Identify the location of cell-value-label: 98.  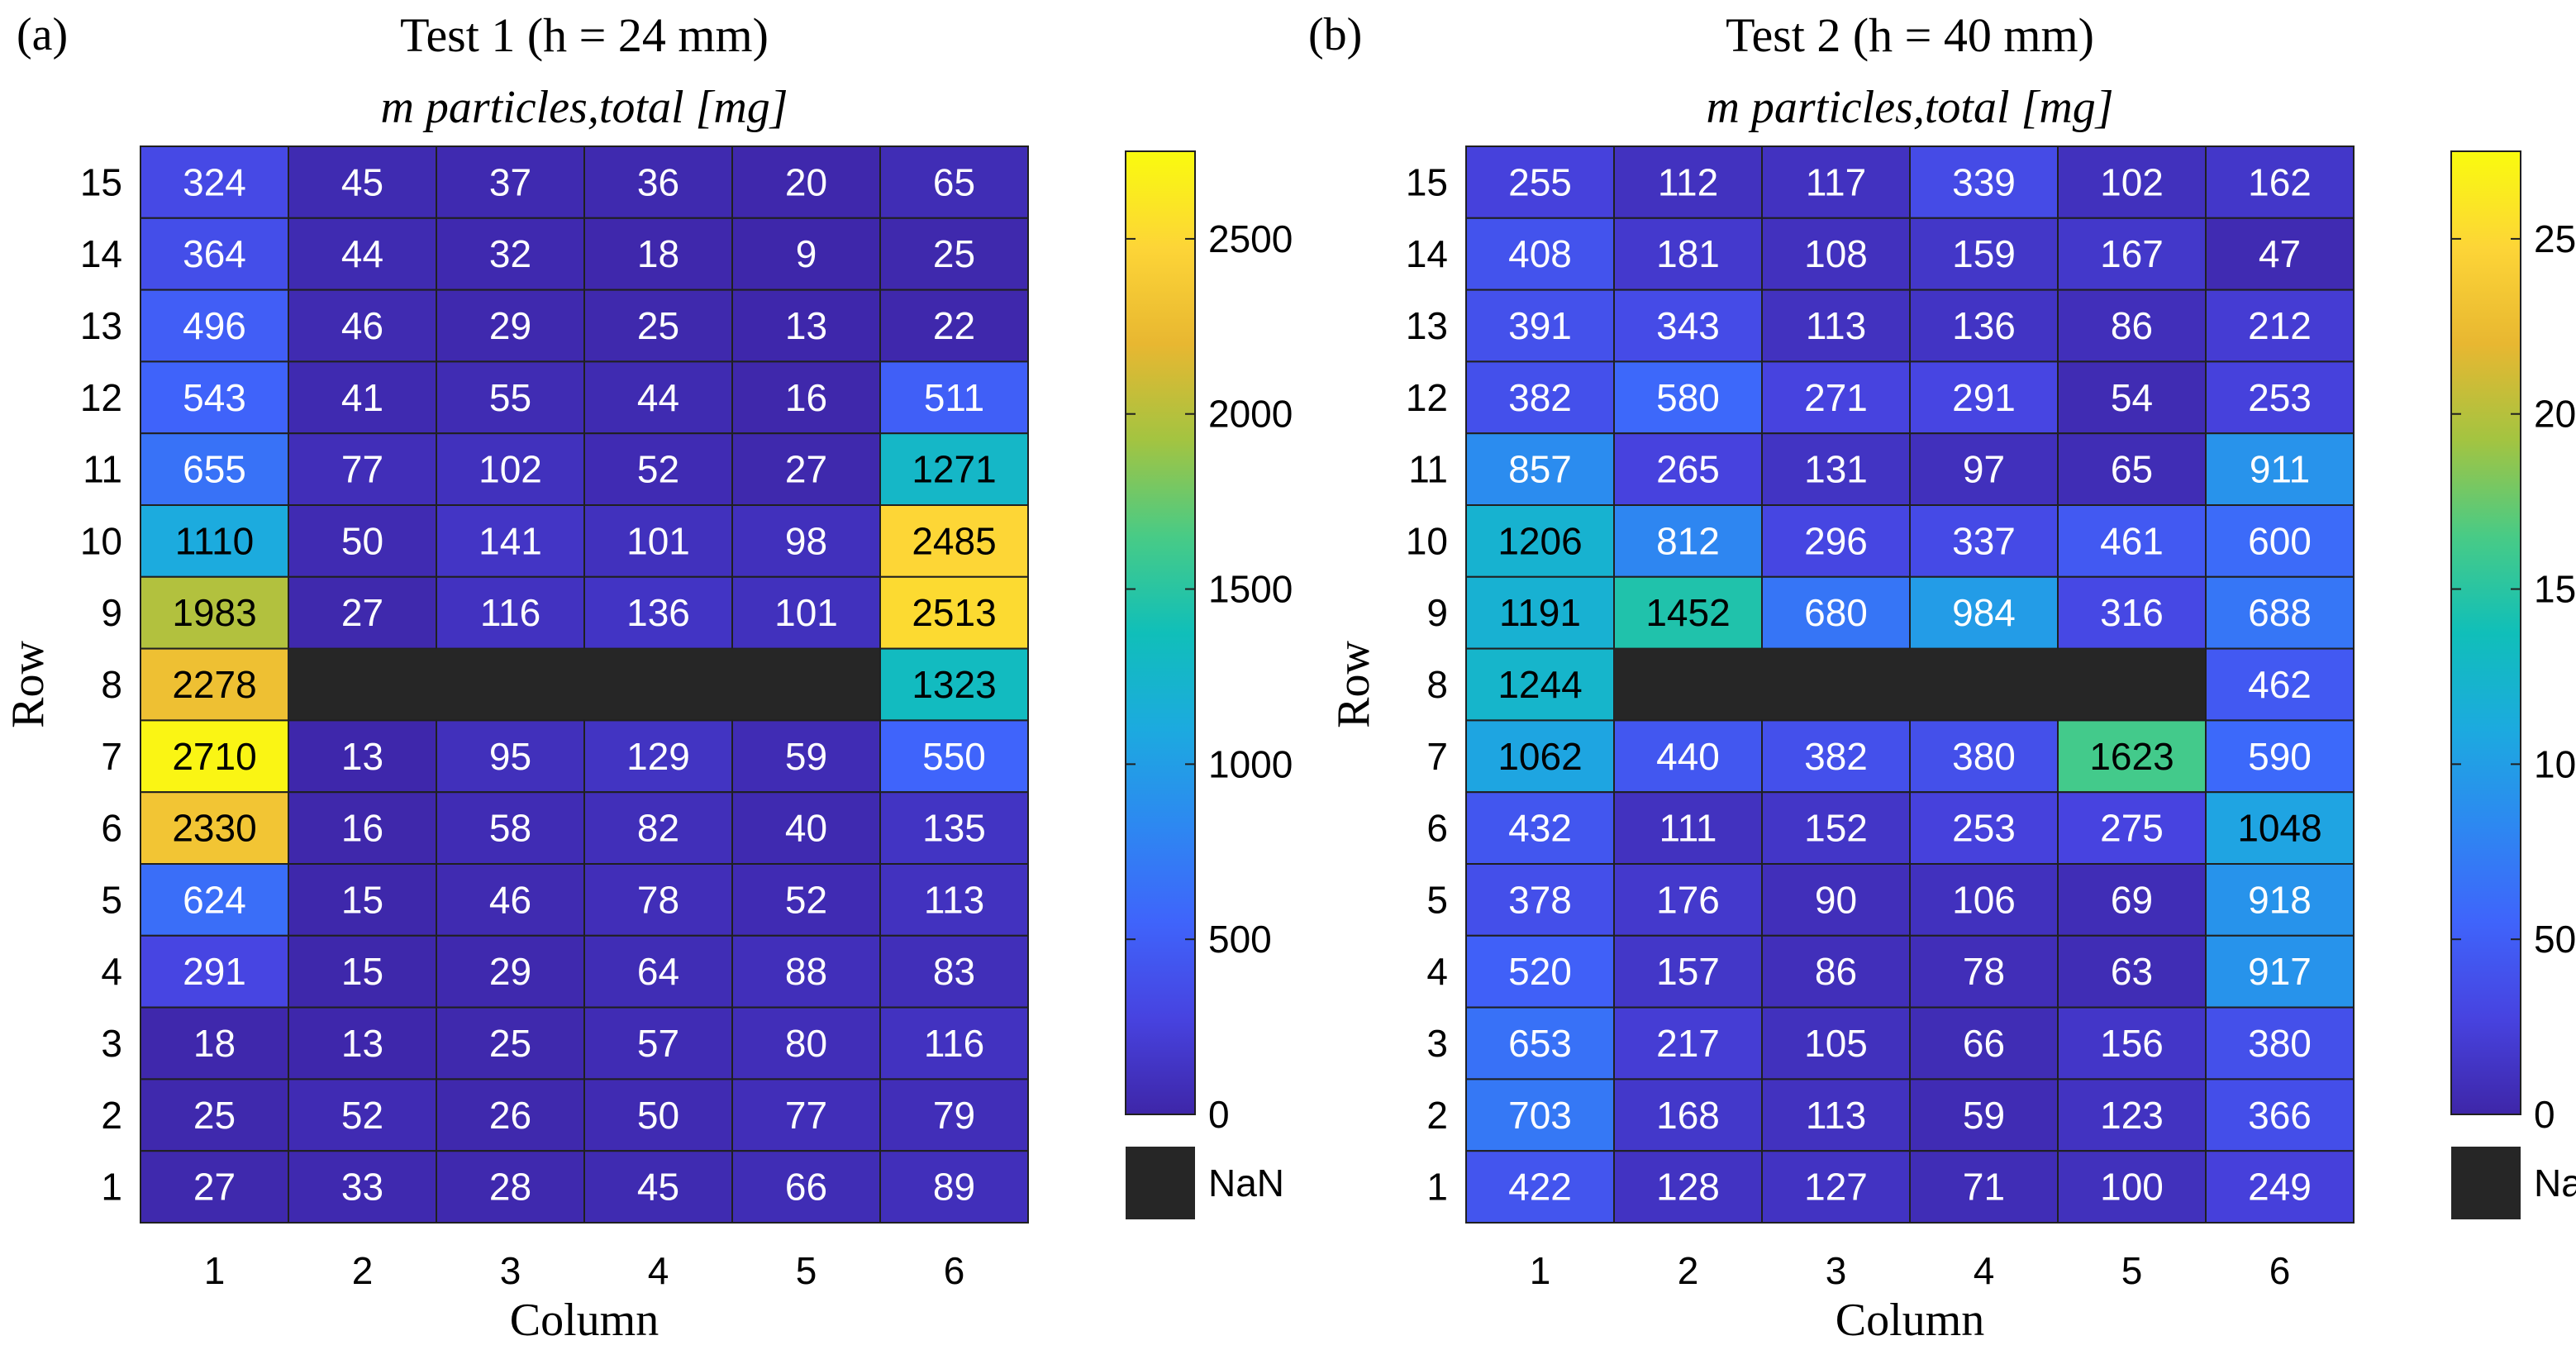
(806, 540).